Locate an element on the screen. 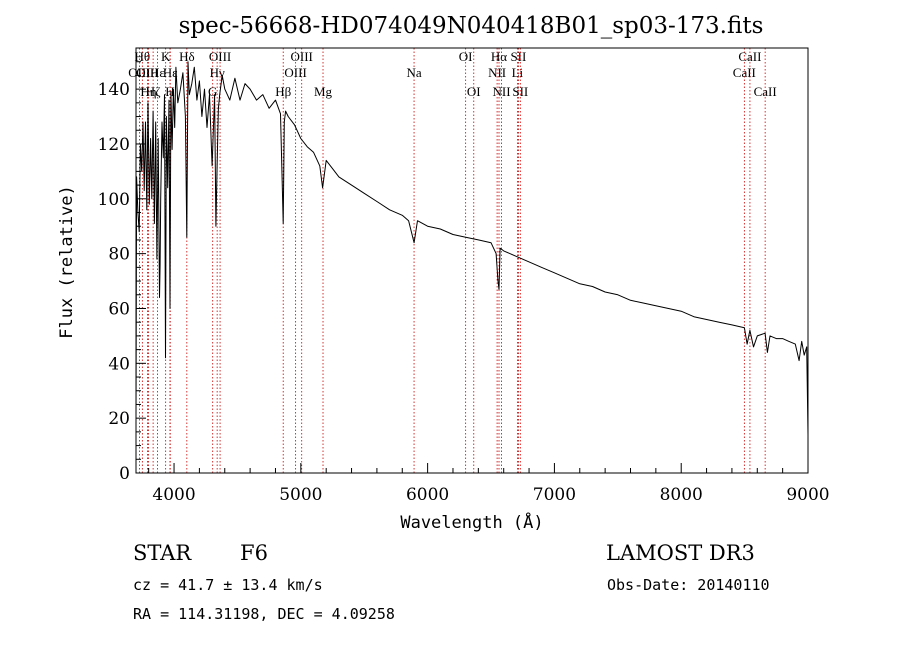 The width and height of the screenshot is (900, 649). x-tick-label: 6000 is located at coordinates (427, 495).